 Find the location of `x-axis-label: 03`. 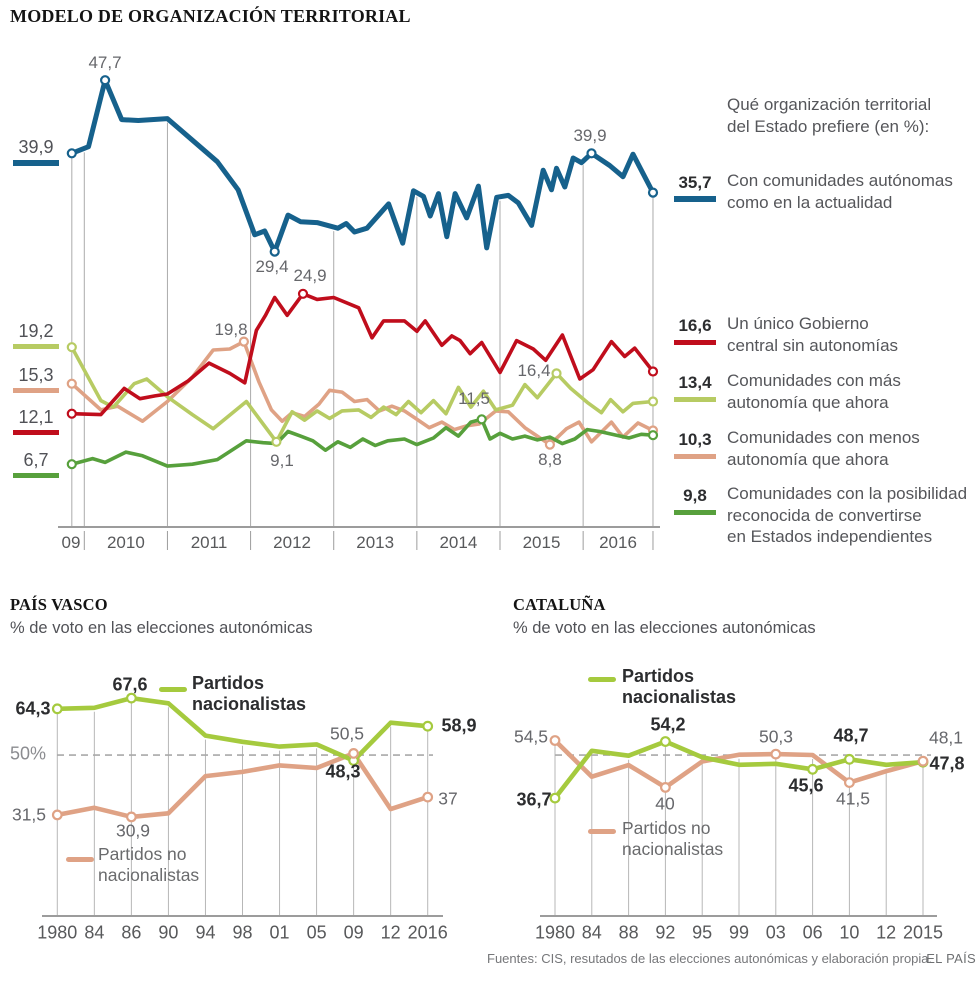

x-axis-label: 03 is located at coordinates (775, 932).